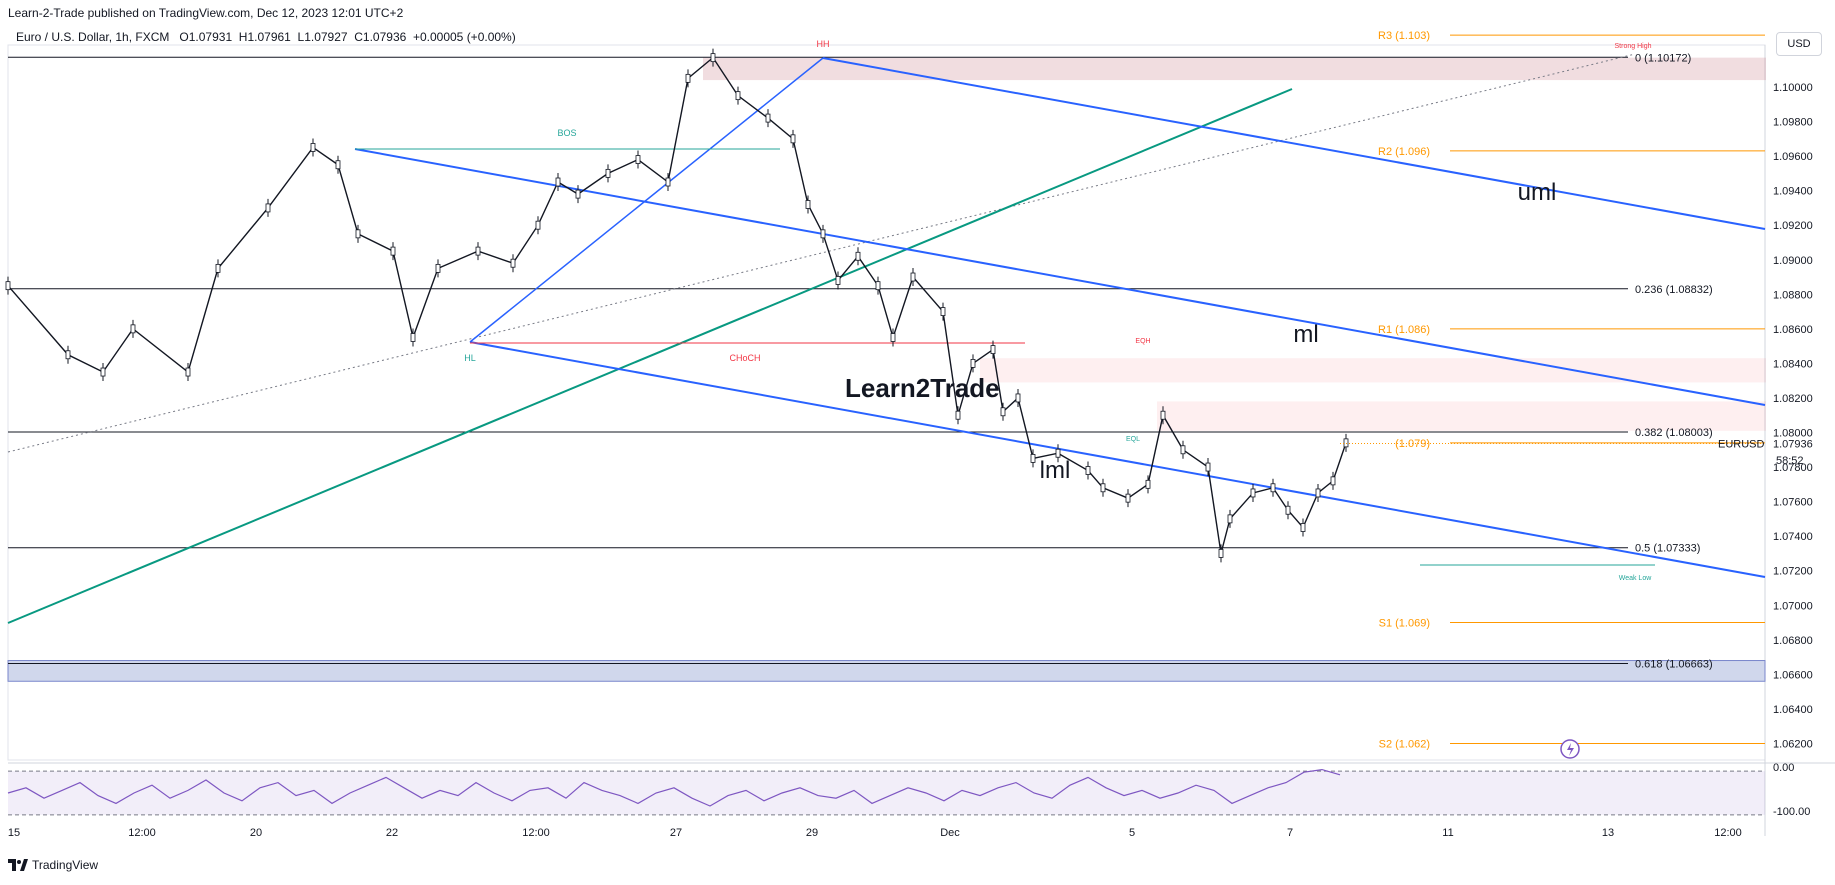  I want to click on fib-level-label: 0.382 (1.08003), so click(1674, 433).